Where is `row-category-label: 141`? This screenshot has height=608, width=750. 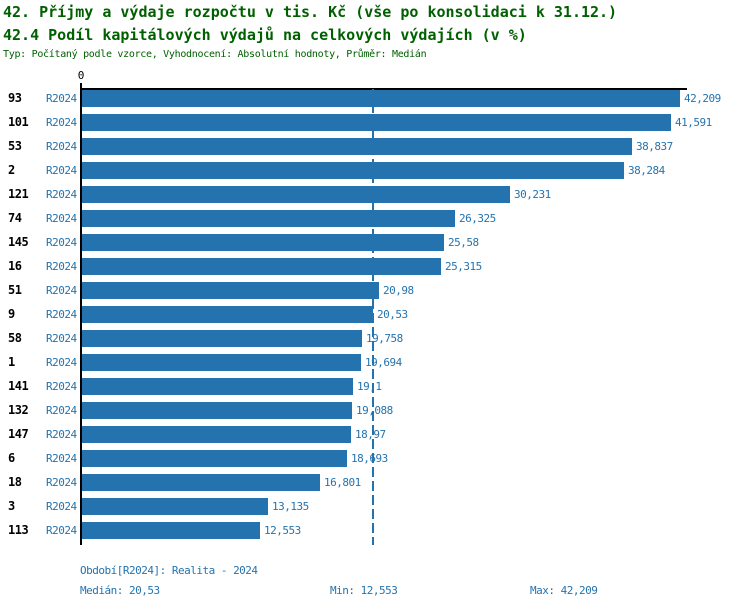
row-category-label: 141 is located at coordinates (18, 386).